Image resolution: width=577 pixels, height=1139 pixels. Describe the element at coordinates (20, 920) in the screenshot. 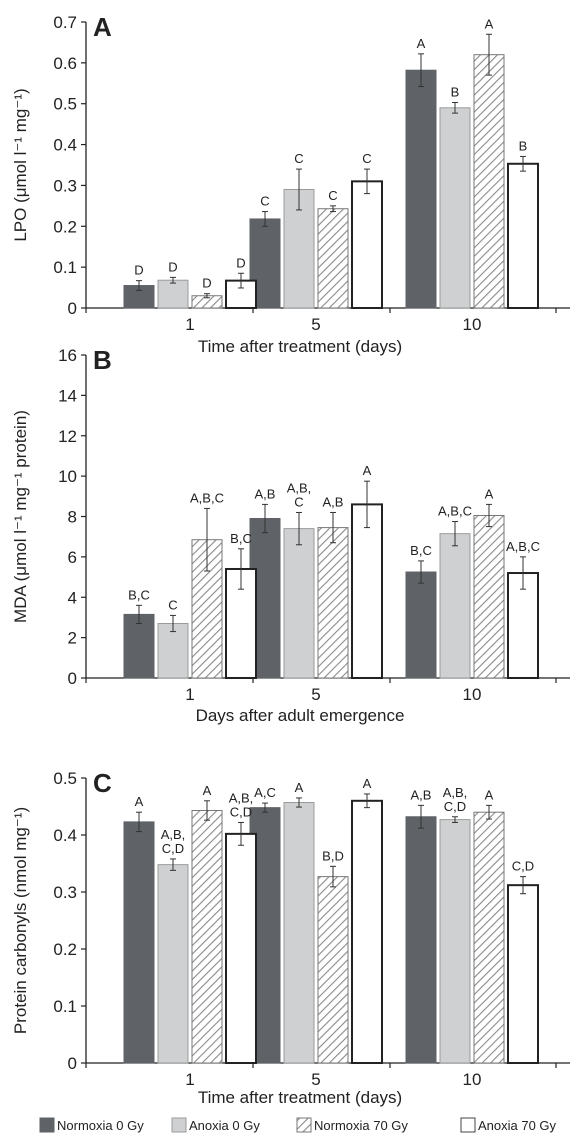

I see `y-axis-title: Protein carbonyls (nmol mg⁻¹)` at that location.